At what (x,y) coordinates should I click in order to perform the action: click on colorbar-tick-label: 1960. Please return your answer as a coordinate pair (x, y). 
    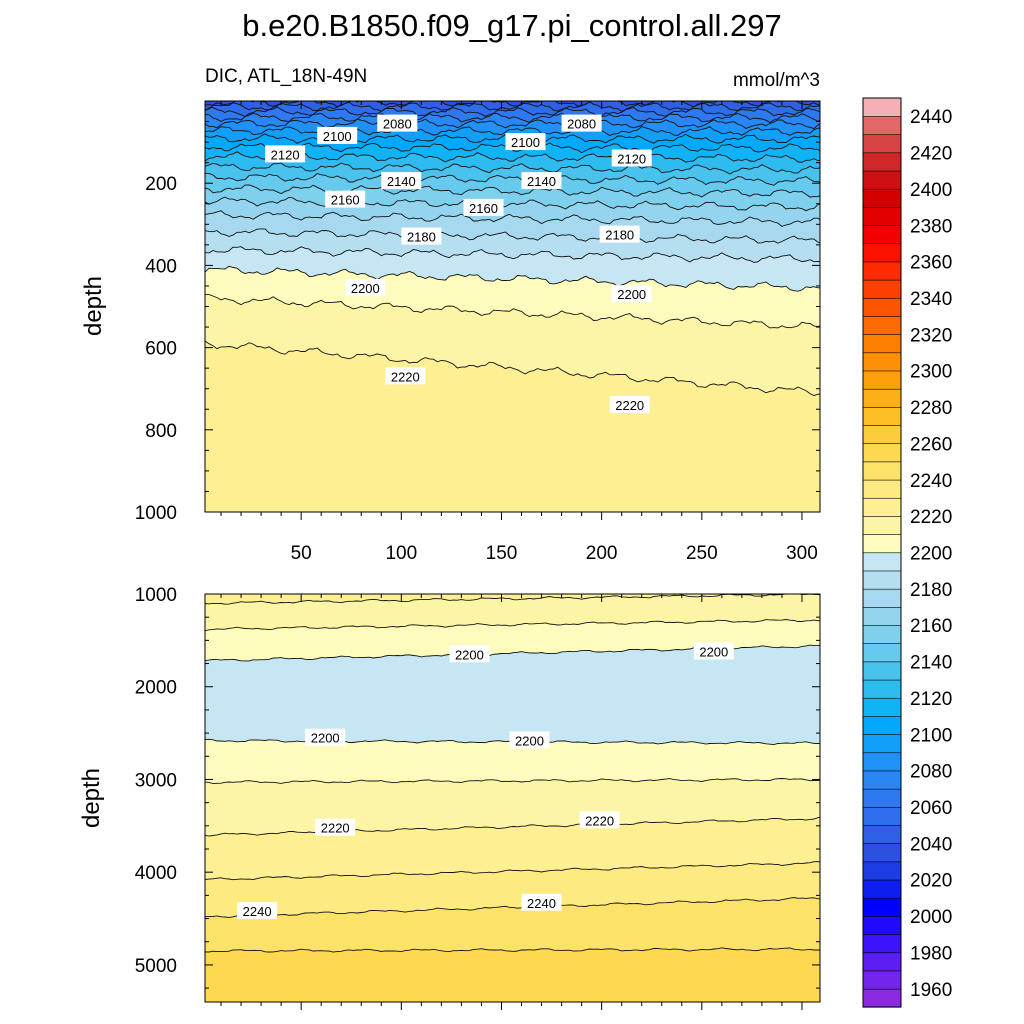
    Looking at the image, I should click on (931, 990).